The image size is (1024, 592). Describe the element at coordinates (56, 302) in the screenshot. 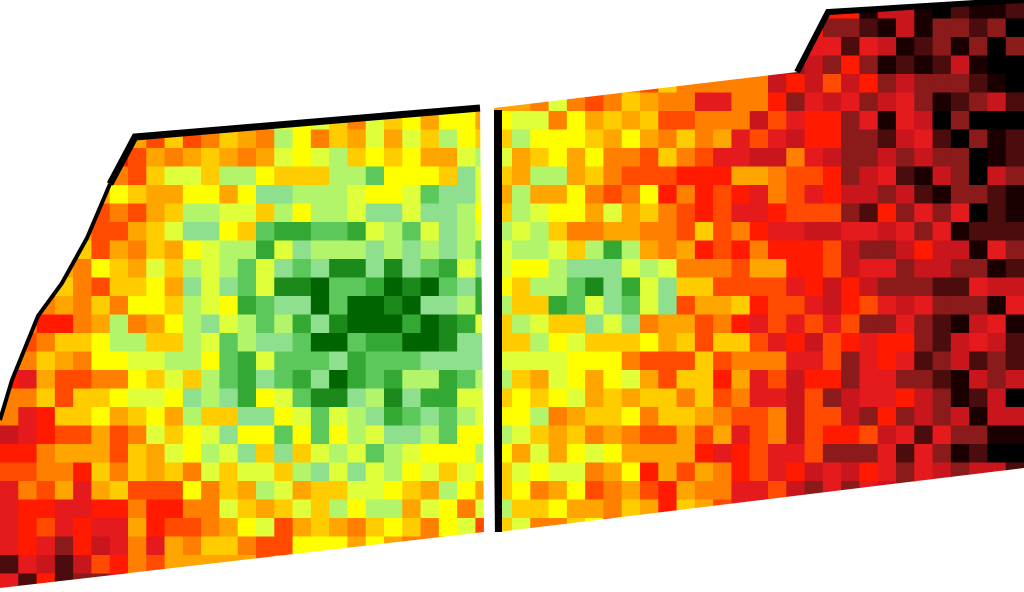

I see `left-field-left-edge` at that location.